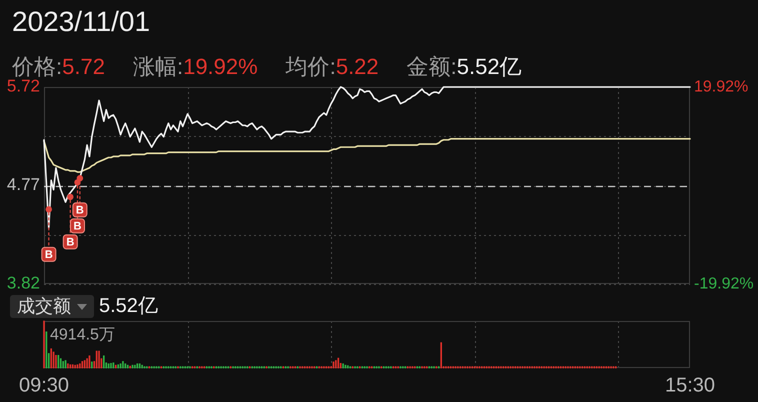 The height and width of the screenshot is (402, 758). What do you see at coordinates (724, 283) in the screenshot?
I see `y2-tick-label: -19.92%` at bounding box center [724, 283].